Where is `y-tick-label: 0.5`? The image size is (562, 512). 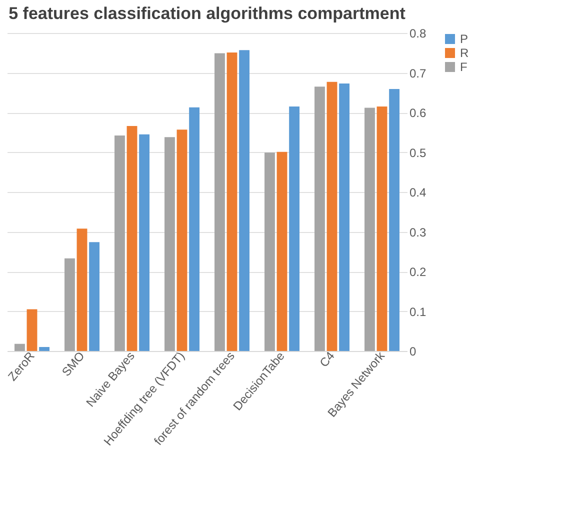
y-tick-label: 0.5 is located at coordinates (418, 153).